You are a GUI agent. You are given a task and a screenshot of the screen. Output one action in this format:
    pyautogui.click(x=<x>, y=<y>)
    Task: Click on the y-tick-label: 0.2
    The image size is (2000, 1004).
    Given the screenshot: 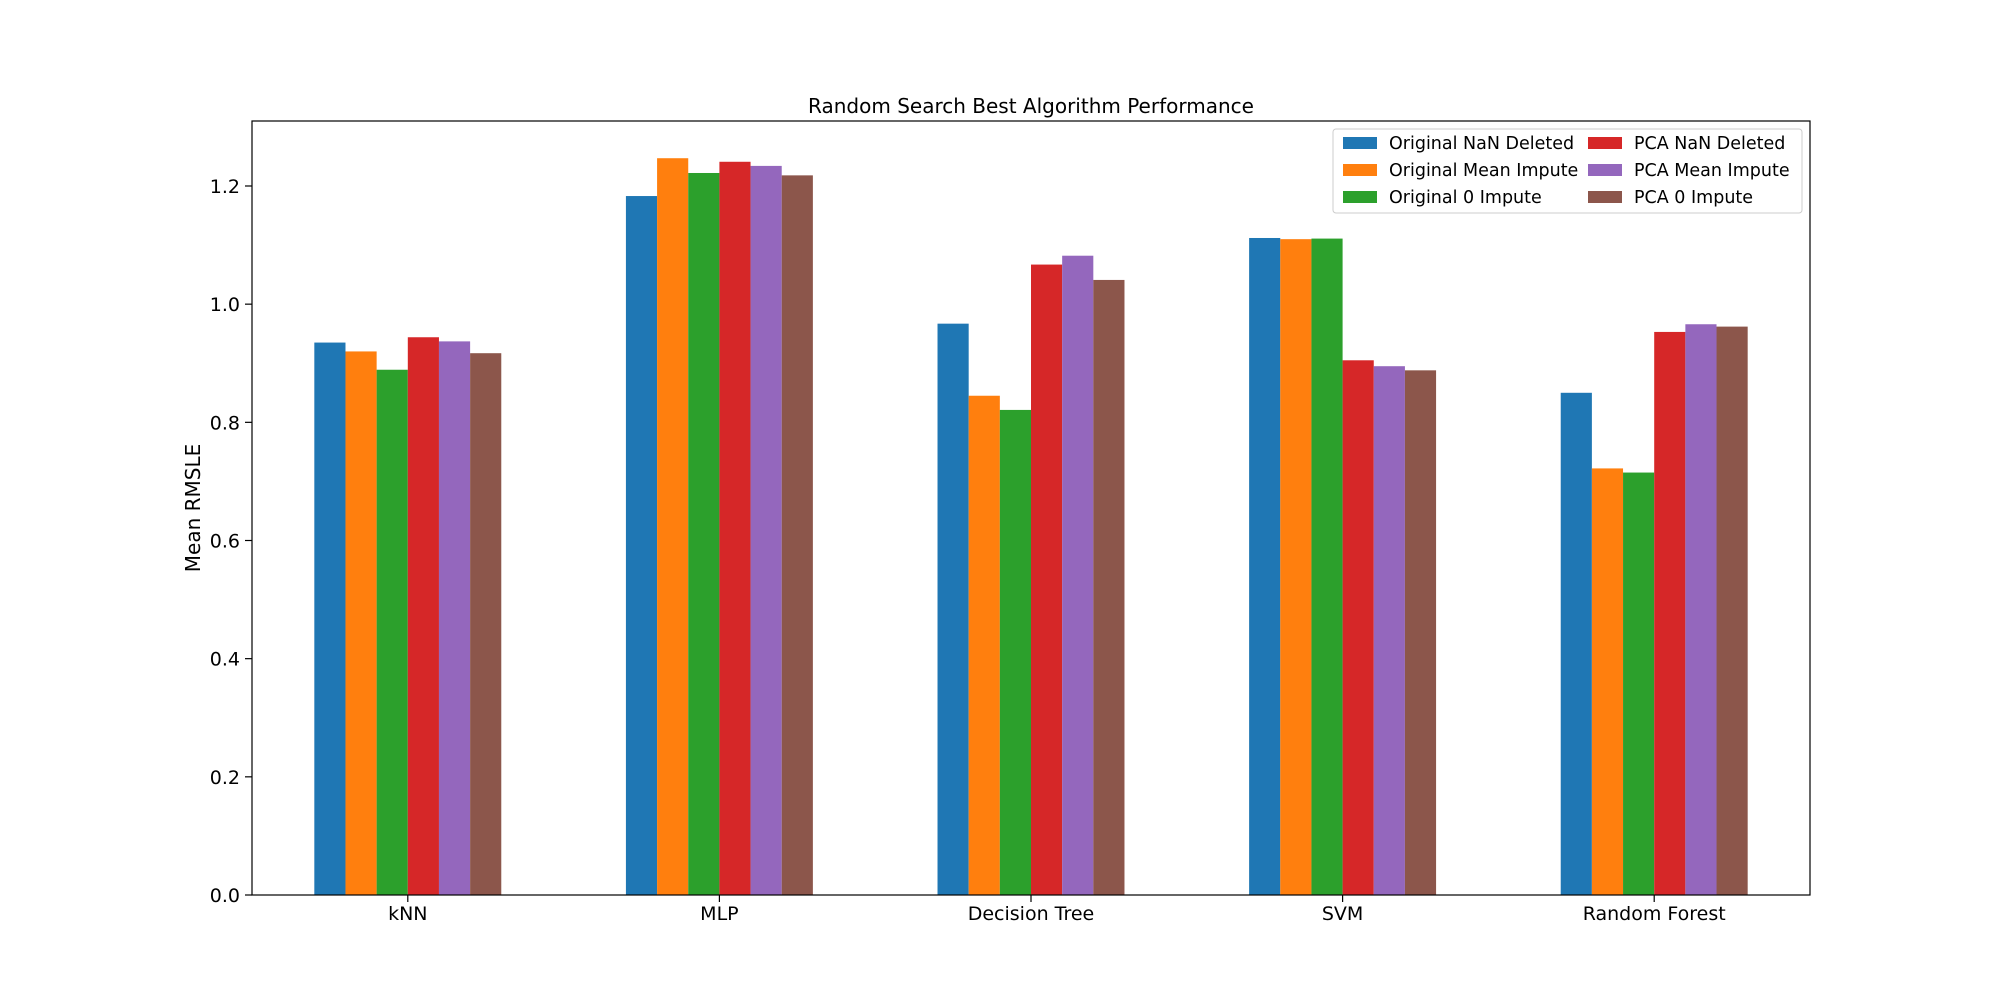 What is the action you would take?
    pyautogui.click(x=225, y=778)
    